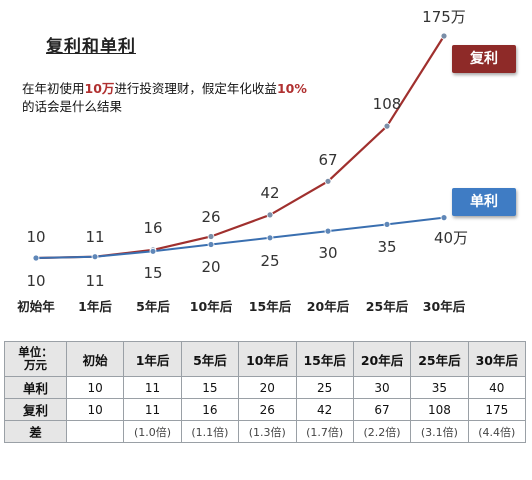 This screenshot has width=532, height=480. Describe the element at coordinates (195, 88) in the screenshot. I see `note-text-2: 进行投资理财，假定年化收益` at that location.